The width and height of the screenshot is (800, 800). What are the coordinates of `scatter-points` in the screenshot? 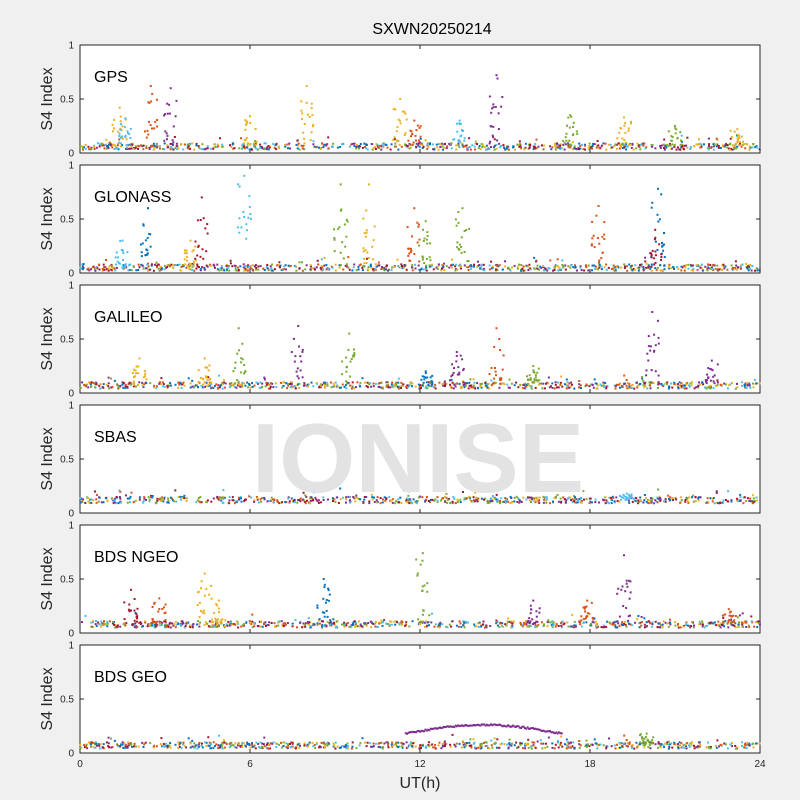 It's located at (420, 223).